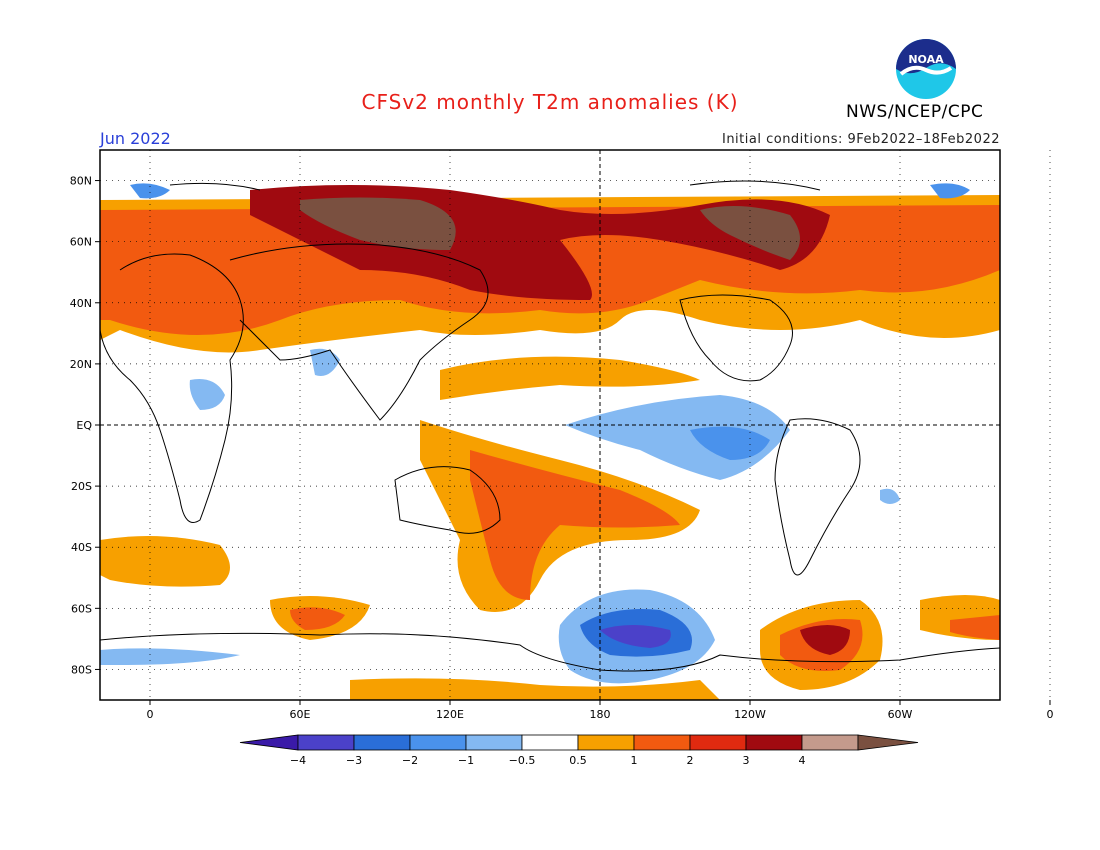  I want to click on chart-title: CFSv2 monthly T2m anomalies (K), so click(550, 102).